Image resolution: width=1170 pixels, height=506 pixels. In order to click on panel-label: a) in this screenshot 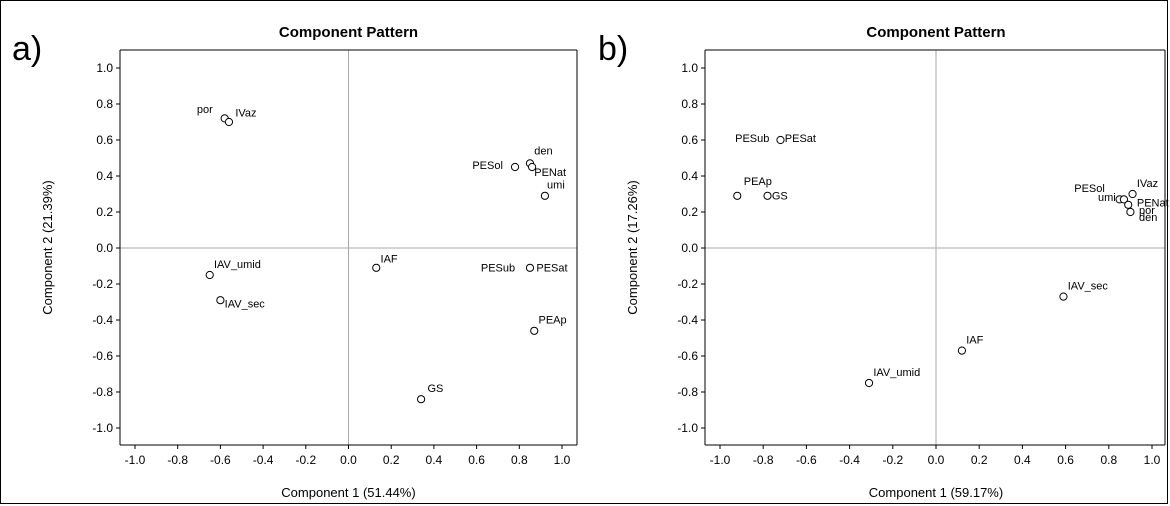, I will do `click(27, 49)`.